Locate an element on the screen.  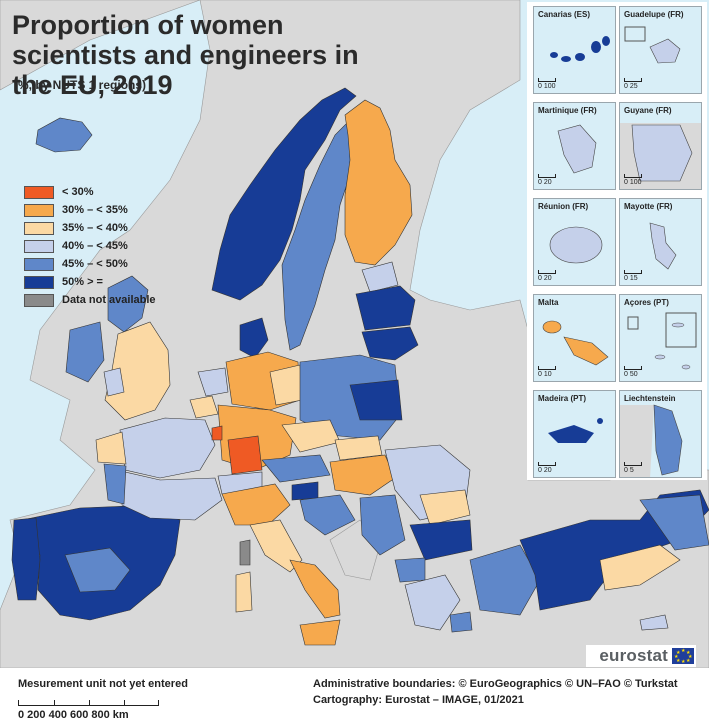
legend-label: 40% – < 45% is located at coordinates (95, 246).